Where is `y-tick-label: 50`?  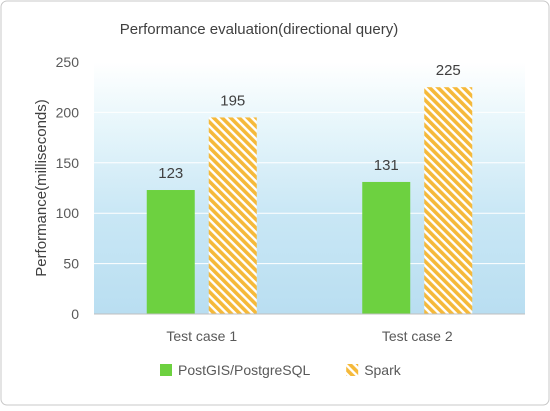
y-tick-label: 50 is located at coordinates (71, 264).